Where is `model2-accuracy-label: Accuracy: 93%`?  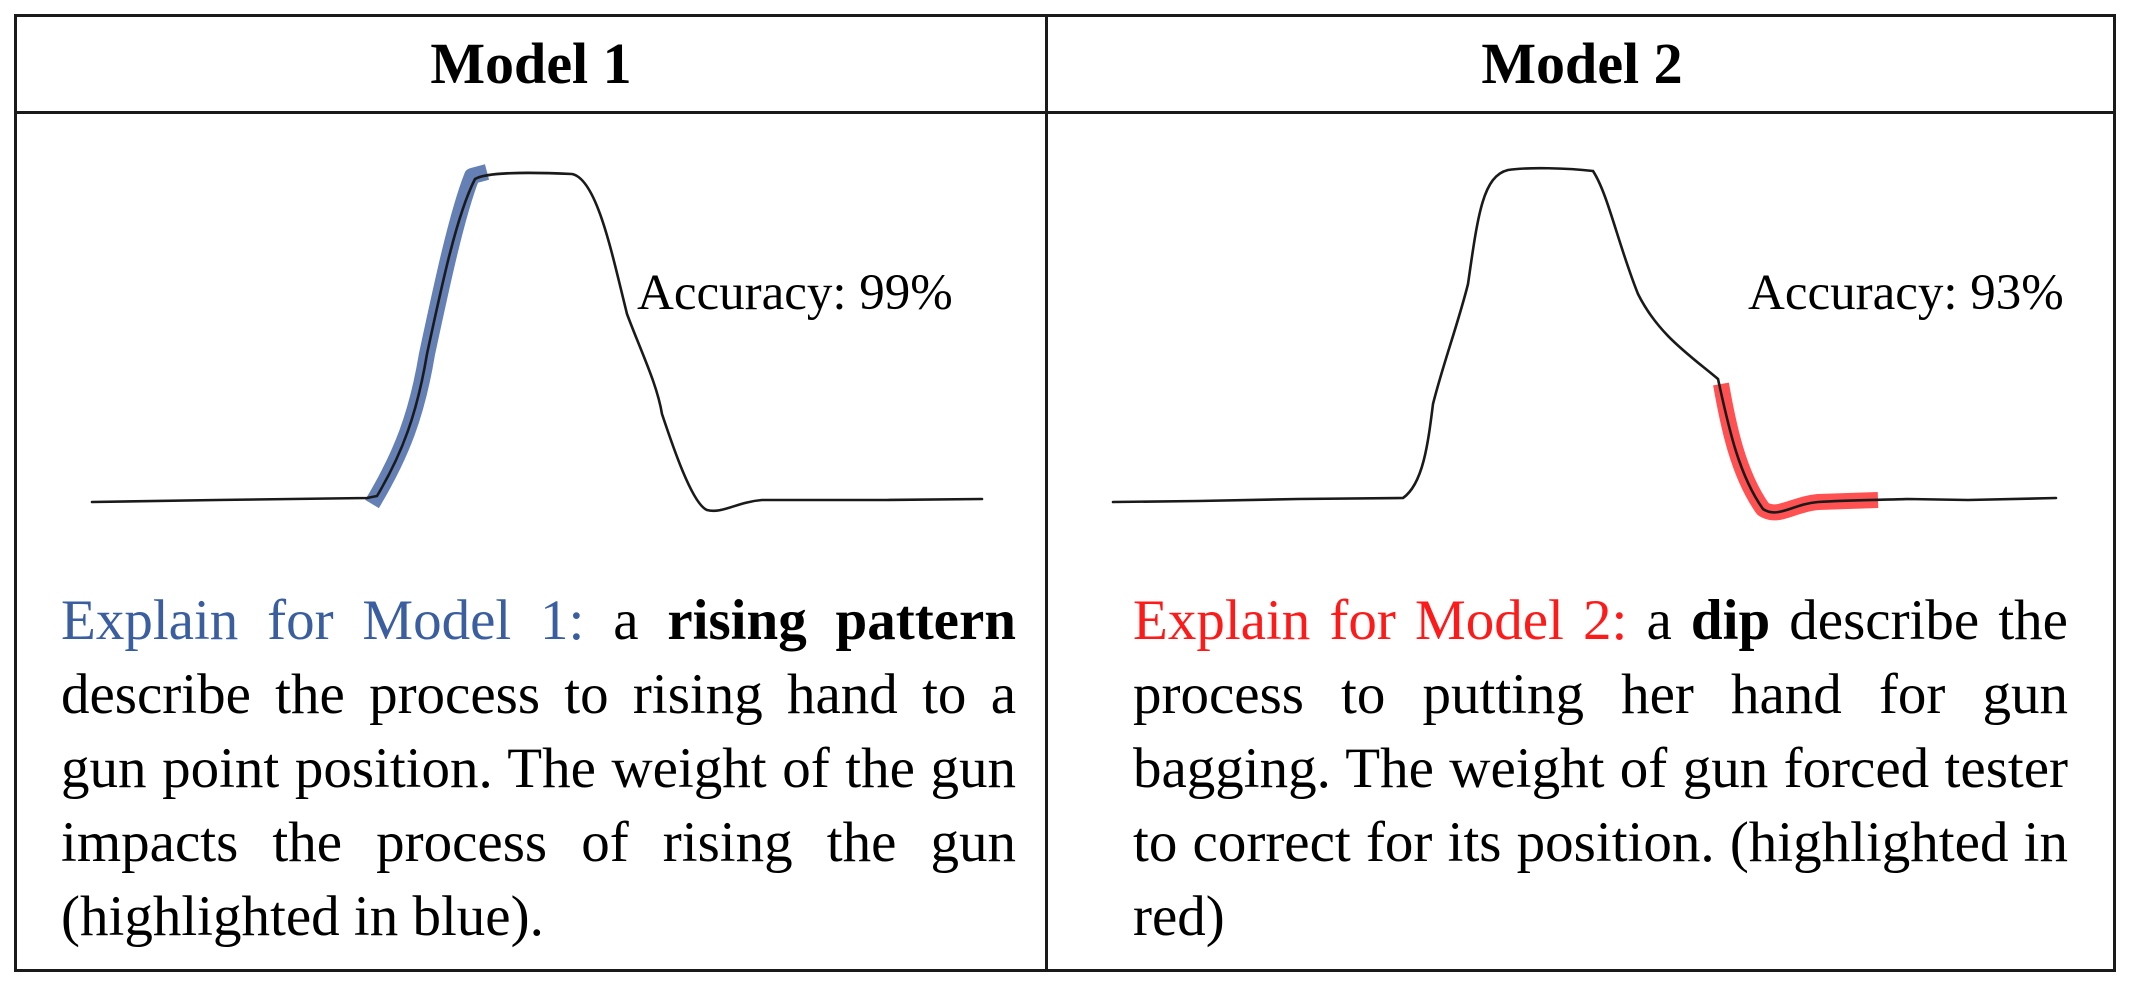 model2-accuracy-label: Accuracy: 93% is located at coordinates (1906, 293).